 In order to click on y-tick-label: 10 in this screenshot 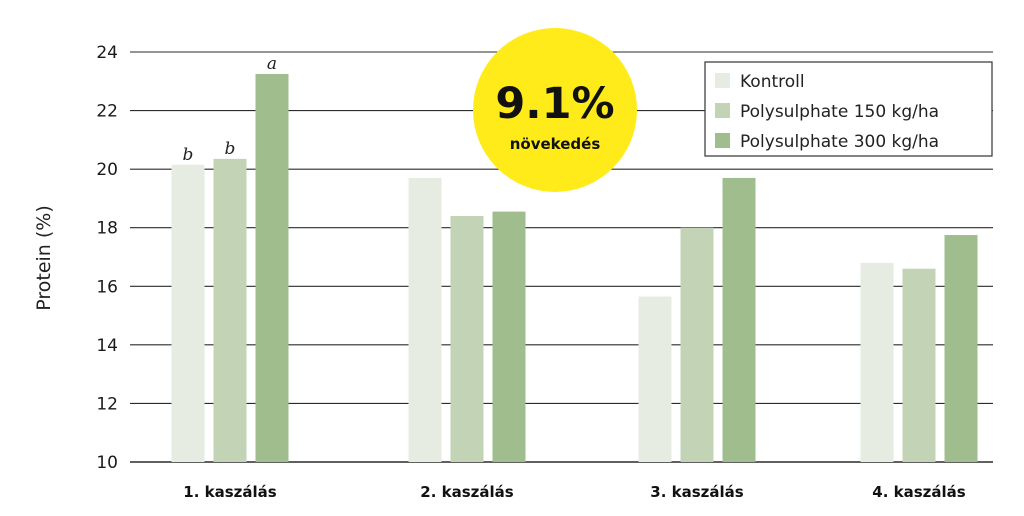, I will do `click(107, 463)`.